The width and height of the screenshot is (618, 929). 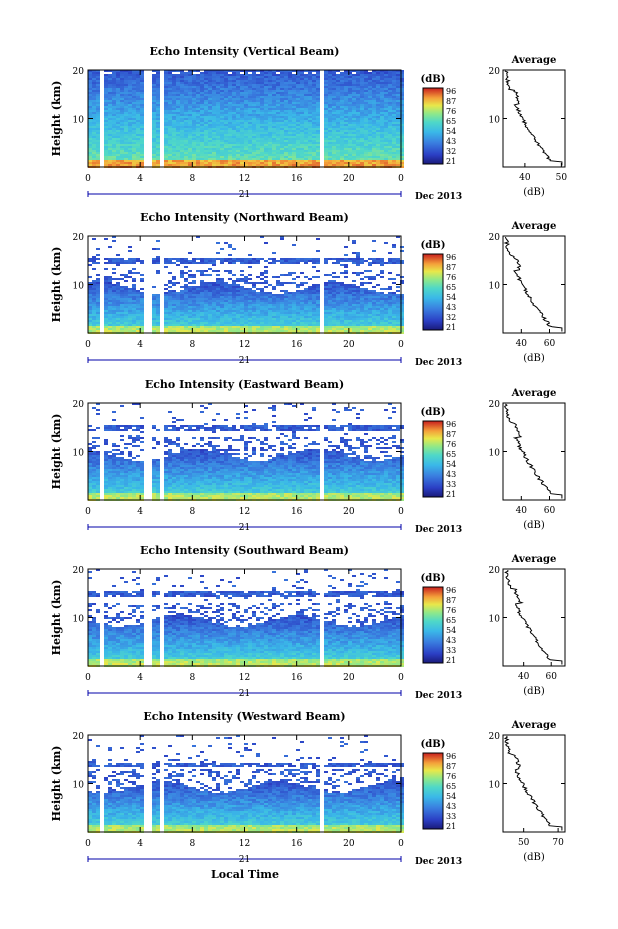 What do you see at coordinates (244, 716) in the screenshot?
I see `panel-title: Echo Intensity (Westward Beam)` at bounding box center [244, 716].